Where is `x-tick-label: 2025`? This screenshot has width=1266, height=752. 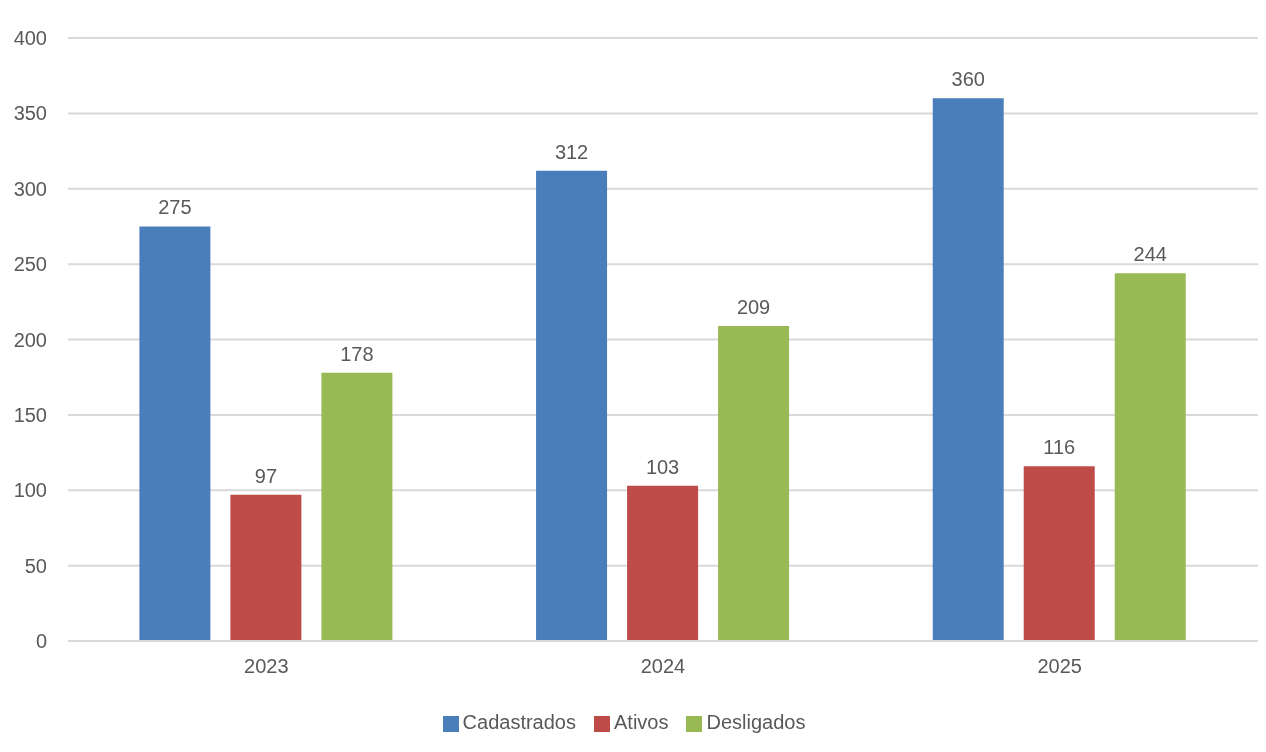 x-tick-label: 2025 is located at coordinates (1059, 666).